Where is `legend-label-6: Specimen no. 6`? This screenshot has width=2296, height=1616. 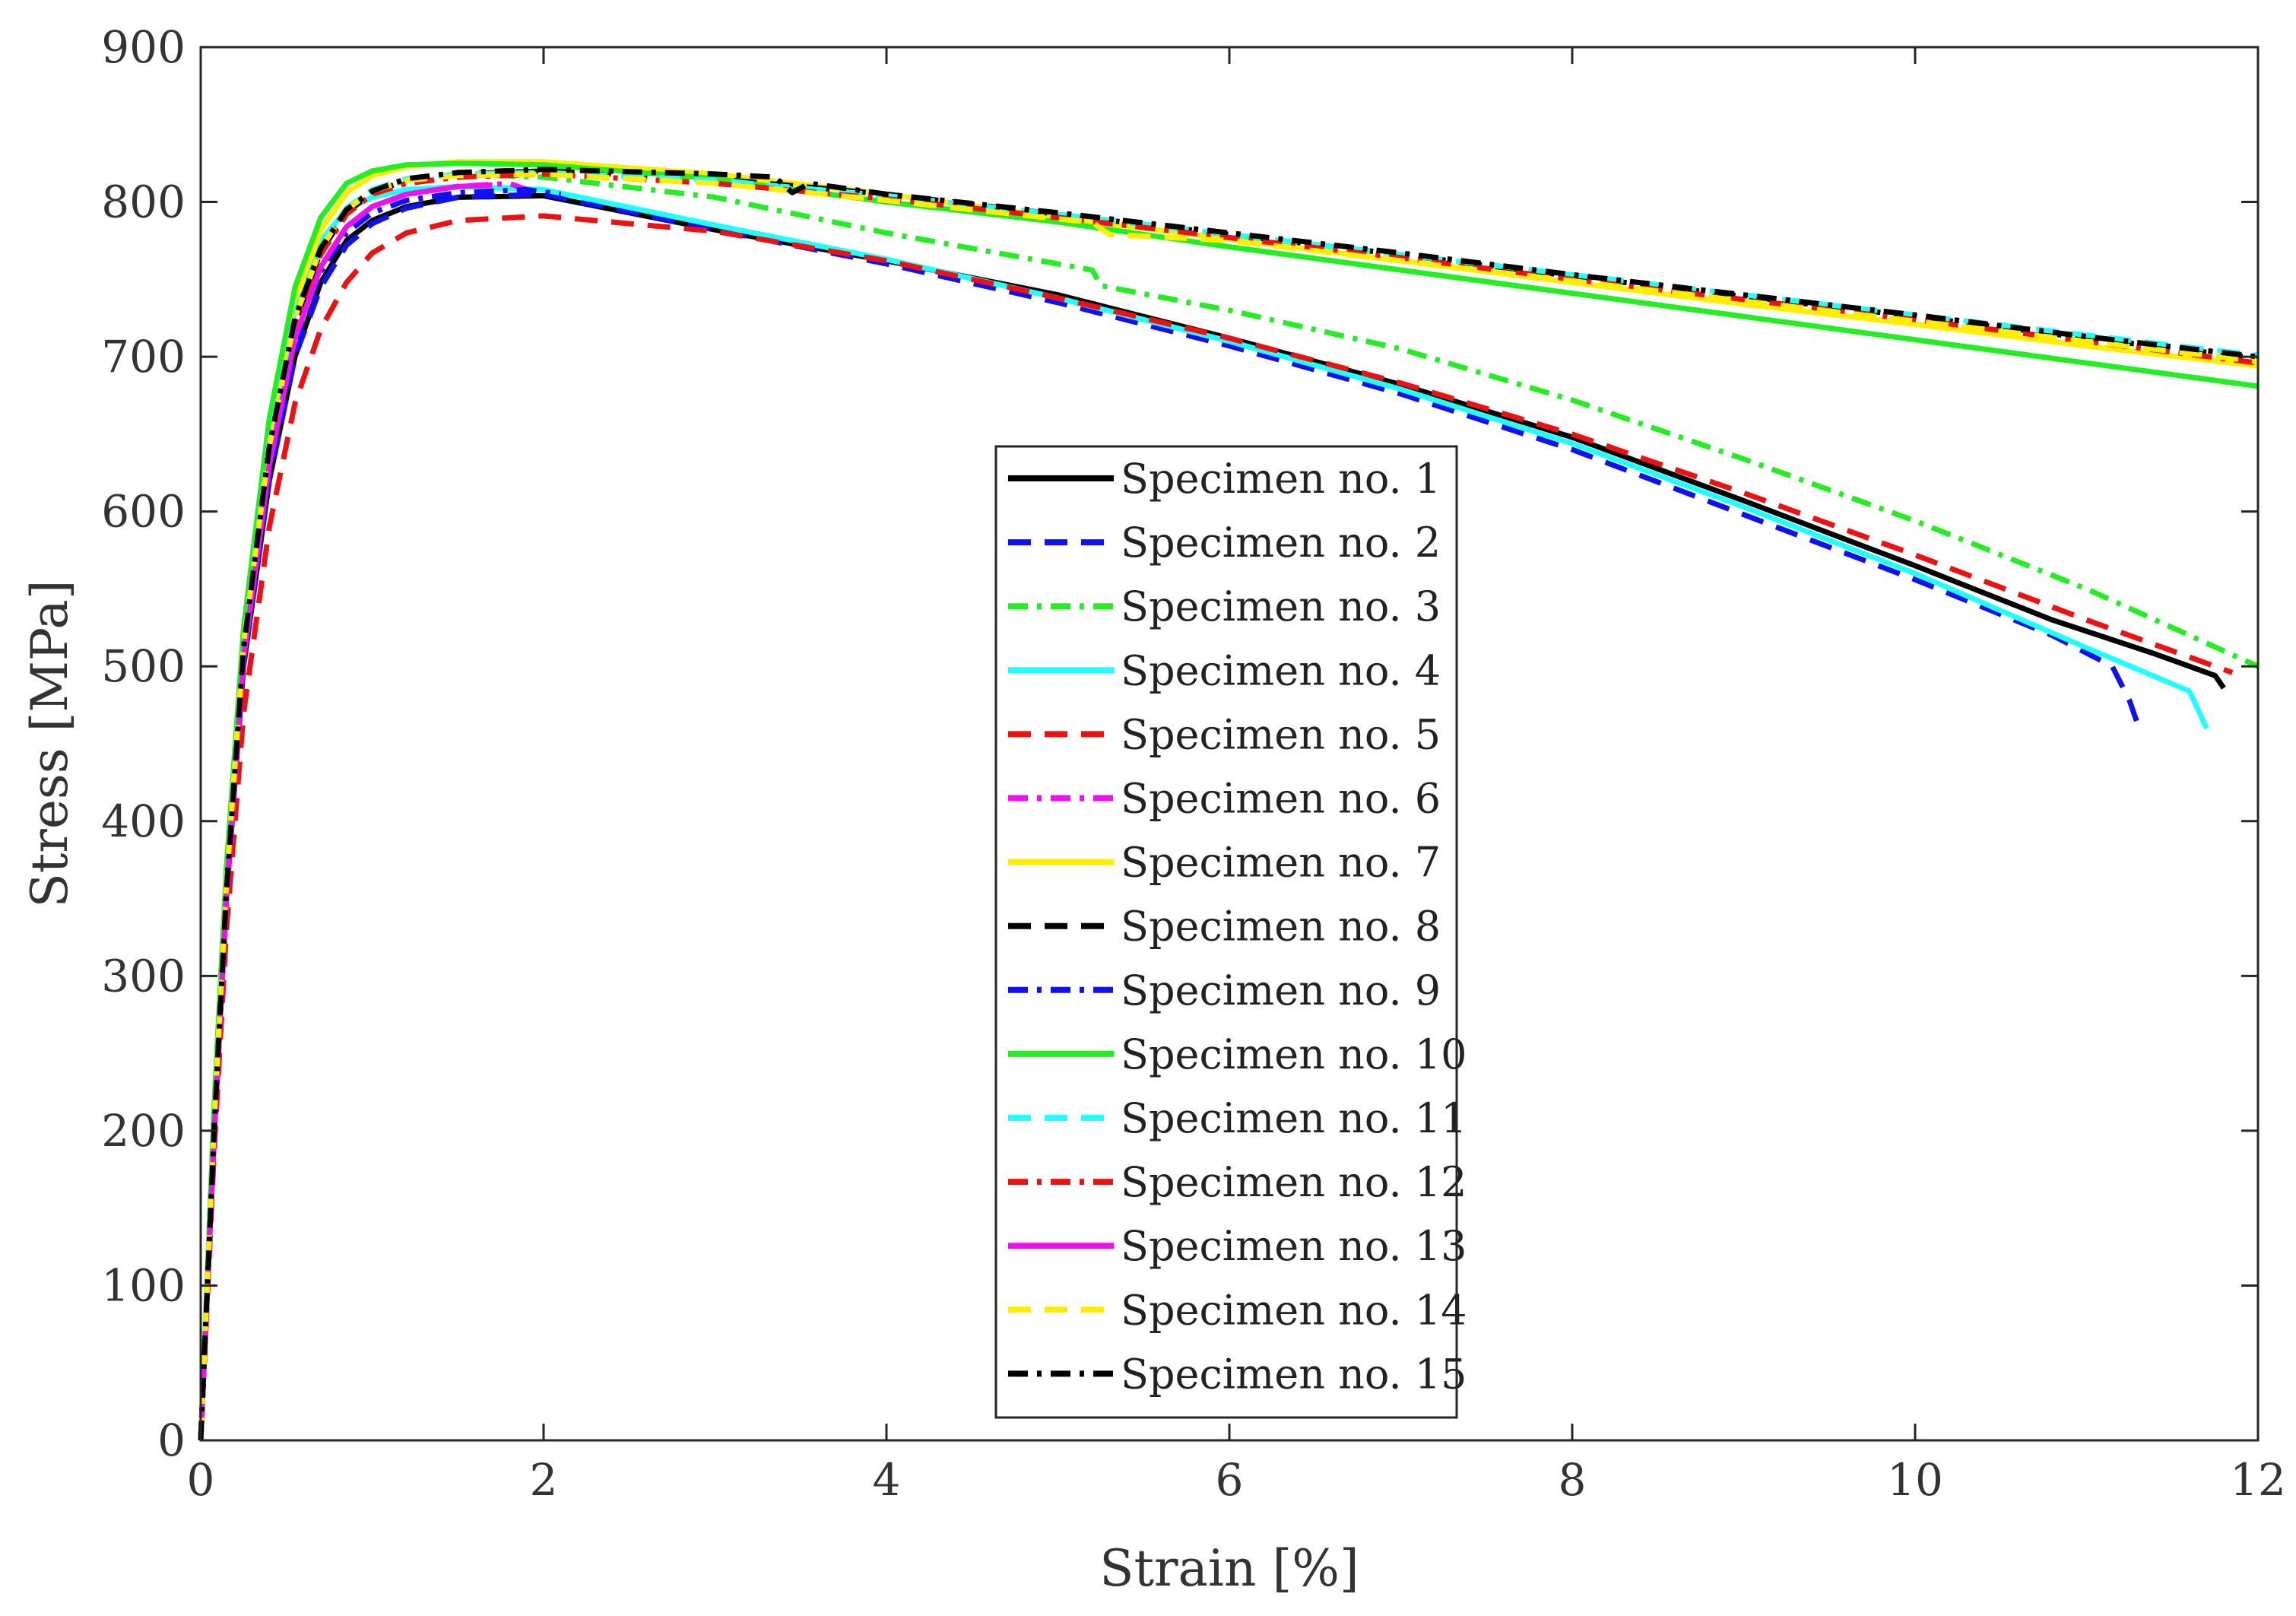 legend-label-6: Specimen no. 6 is located at coordinates (1281, 799).